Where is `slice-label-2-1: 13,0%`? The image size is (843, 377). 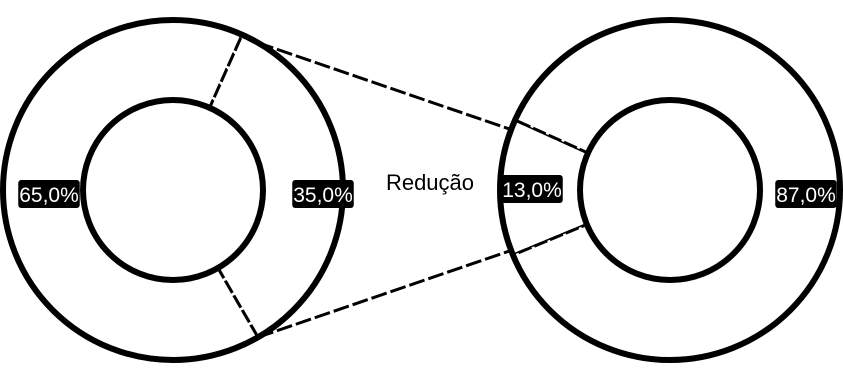 slice-label-2-1: 13,0% is located at coordinates (532, 190).